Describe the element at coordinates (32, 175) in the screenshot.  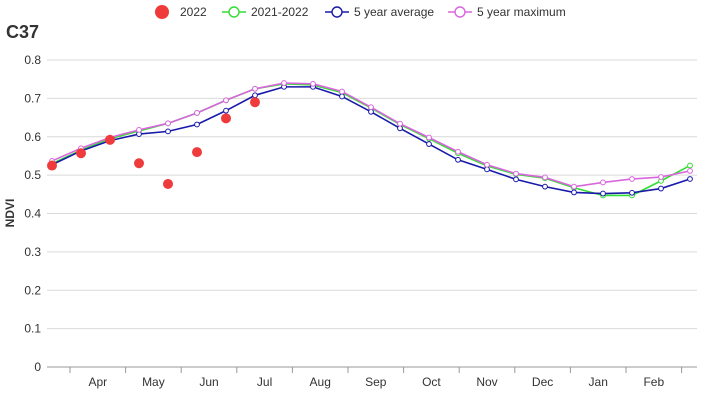
I see `y-tick-label: 0.5` at that location.